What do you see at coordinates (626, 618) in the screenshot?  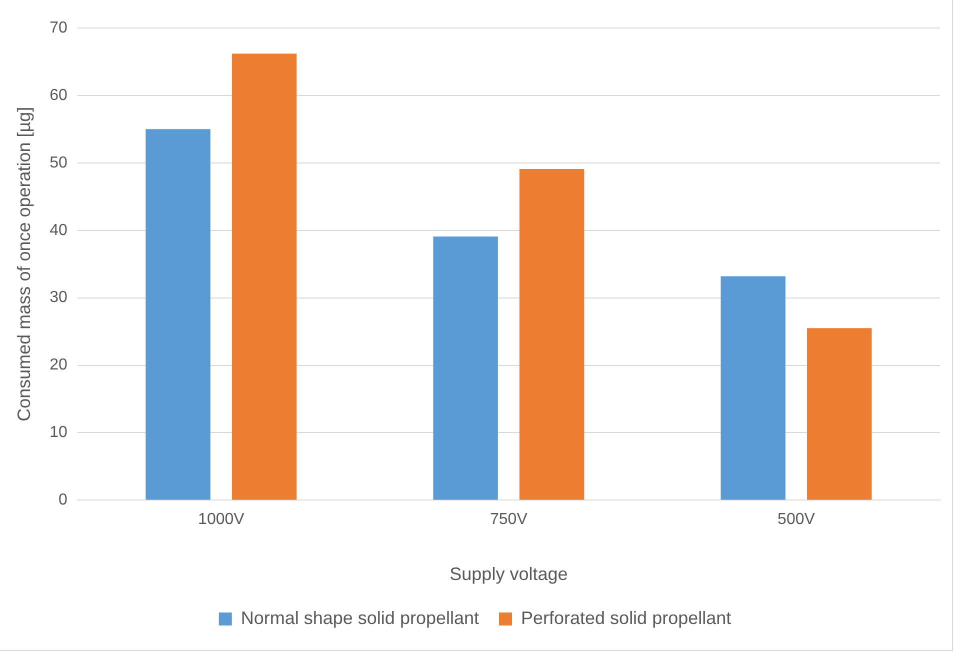 I see `legend-label: Perforated solid propellant` at bounding box center [626, 618].